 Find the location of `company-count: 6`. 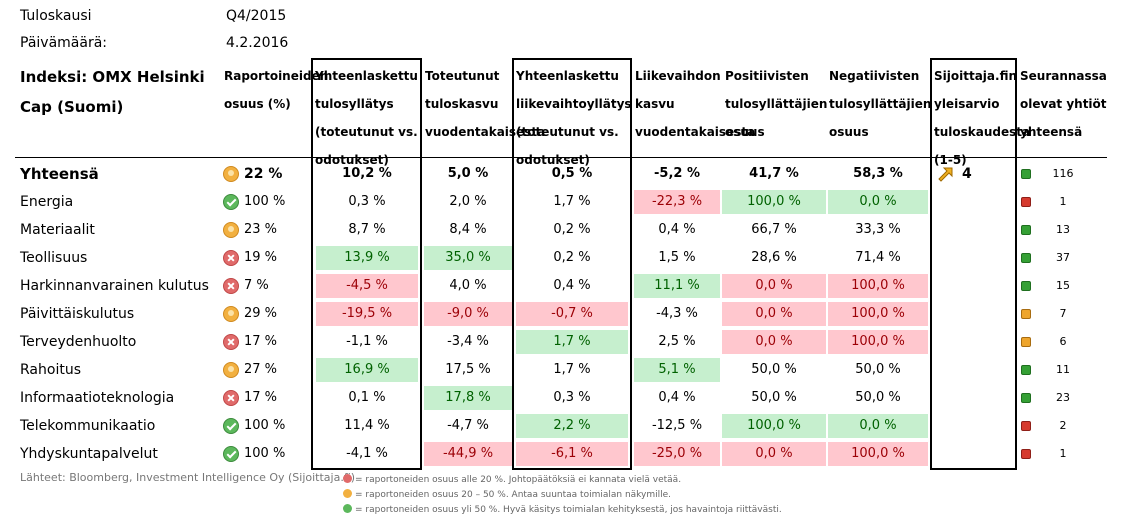

company-count: 6 is located at coordinates (1063, 341).